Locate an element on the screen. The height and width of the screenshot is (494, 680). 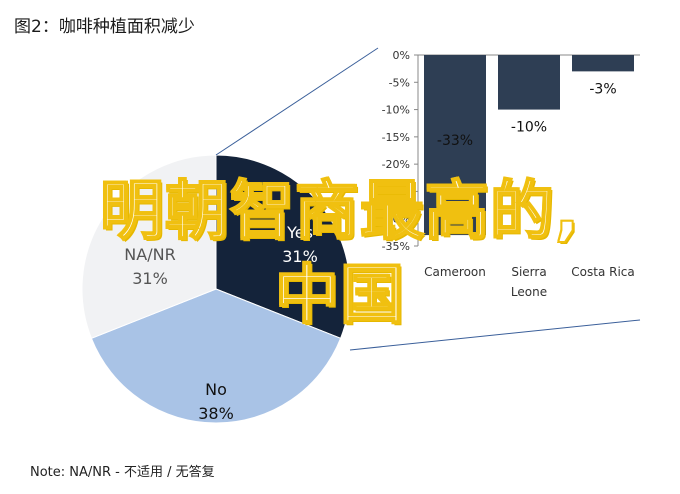
bar-costa-rica is located at coordinates (603, 63).